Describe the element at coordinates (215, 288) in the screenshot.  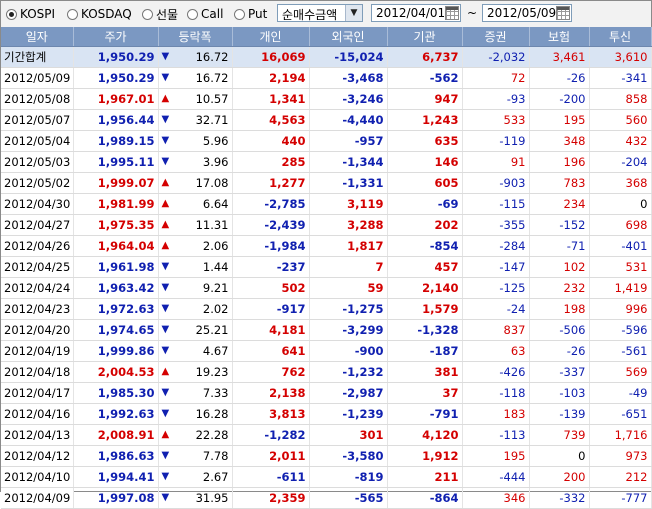
I see `change-value: 9.21` at that location.